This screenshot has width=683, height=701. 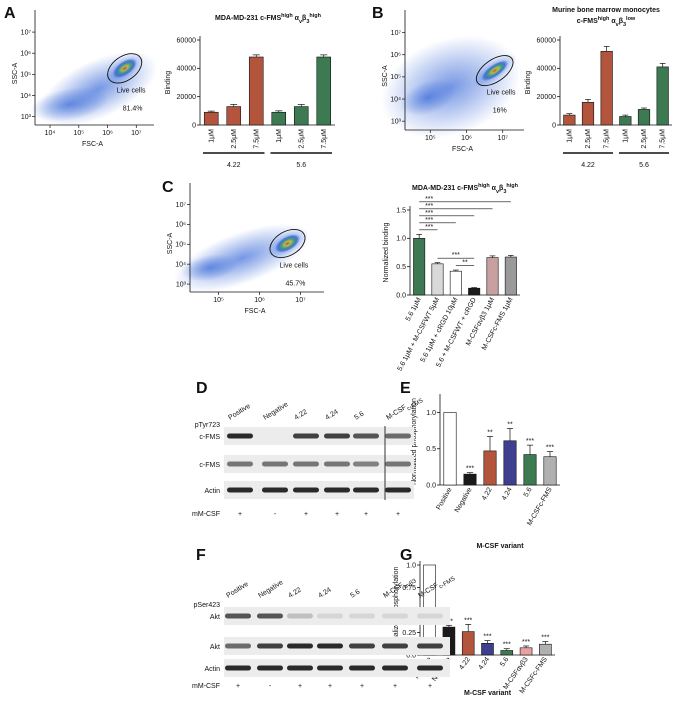 What do you see at coordinates (215, 617) in the screenshot?
I see `row-label: Akt` at bounding box center [215, 617].